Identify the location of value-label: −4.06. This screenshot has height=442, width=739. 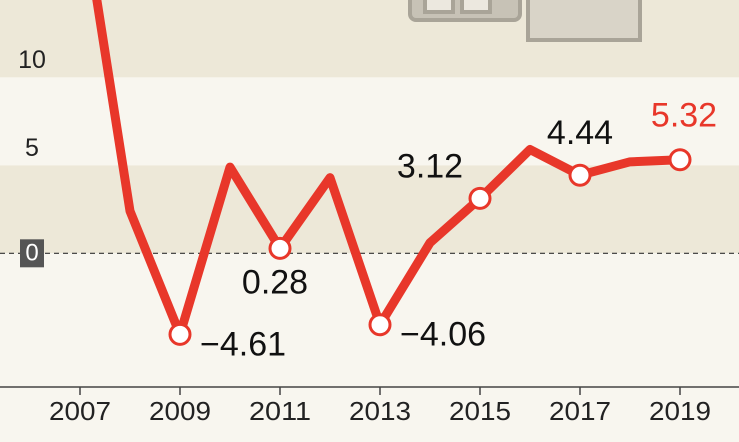
(443, 335).